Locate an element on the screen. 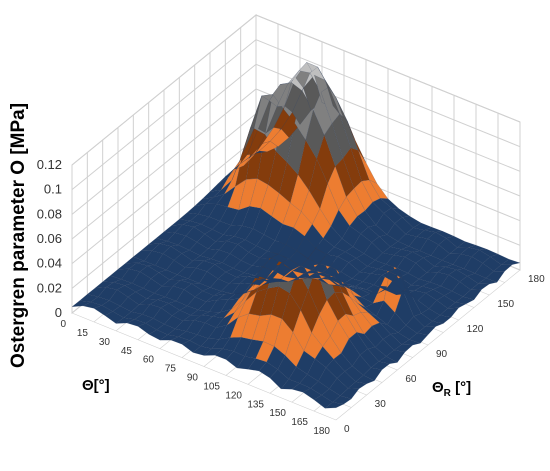 The width and height of the screenshot is (550, 471). floor-gridline is located at coordinates (204, 366).